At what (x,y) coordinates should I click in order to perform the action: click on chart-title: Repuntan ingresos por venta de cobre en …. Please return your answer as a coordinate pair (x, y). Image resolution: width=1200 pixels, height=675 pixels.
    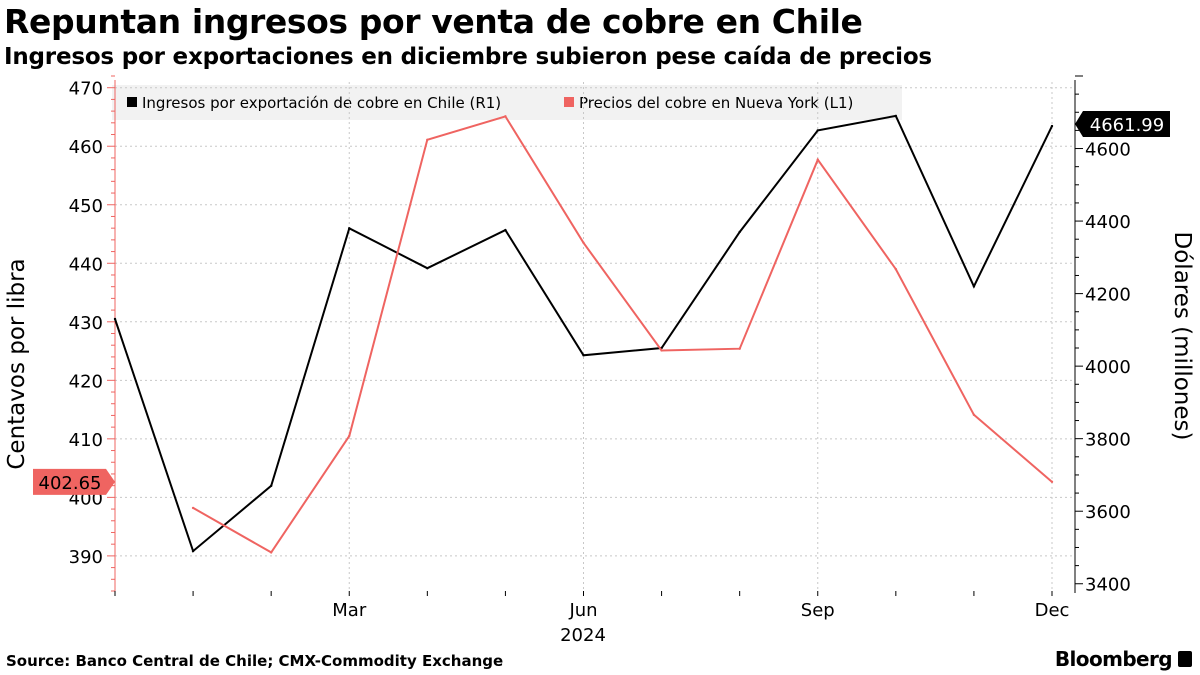
    Looking at the image, I should click on (433, 21).